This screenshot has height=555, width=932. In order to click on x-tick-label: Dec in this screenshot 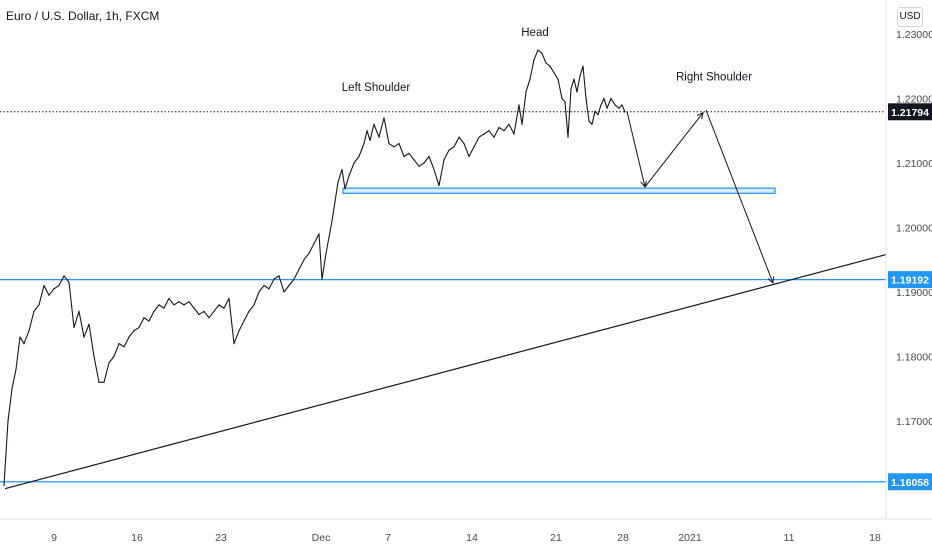, I will do `click(321, 538)`.